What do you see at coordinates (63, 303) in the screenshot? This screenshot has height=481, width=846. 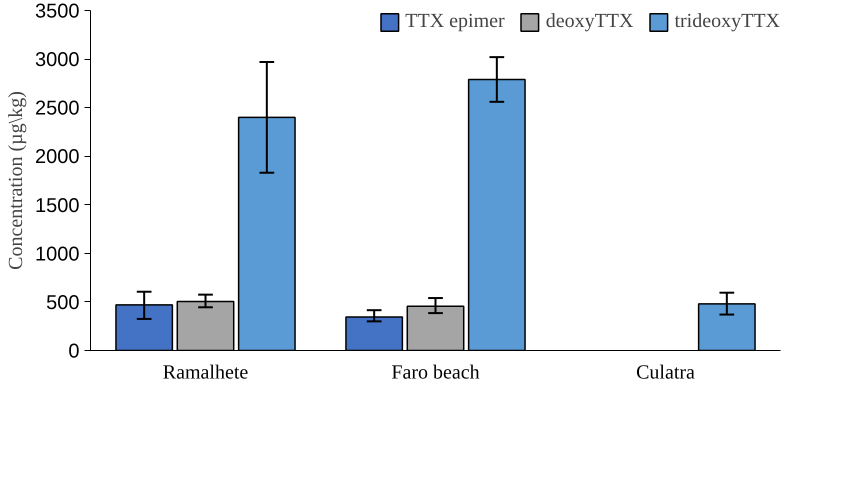 I see `y-tick-label: 500` at bounding box center [63, 303].